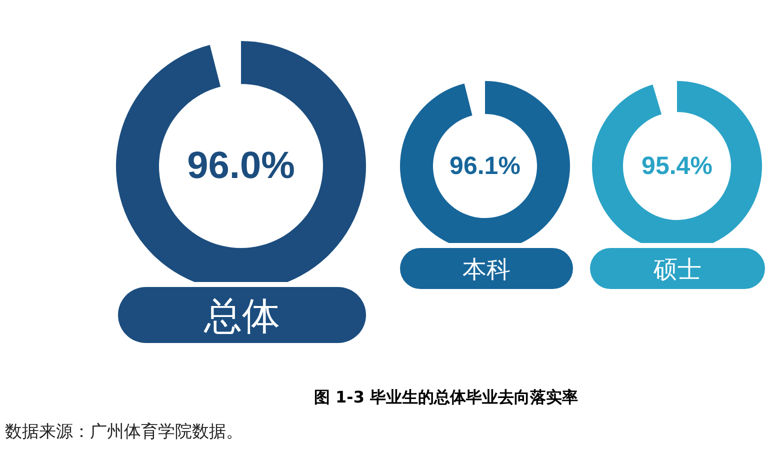  Describe the element at coordinates (241, 166) in the screenshot. I see `data-label: 96.0%` at that location.